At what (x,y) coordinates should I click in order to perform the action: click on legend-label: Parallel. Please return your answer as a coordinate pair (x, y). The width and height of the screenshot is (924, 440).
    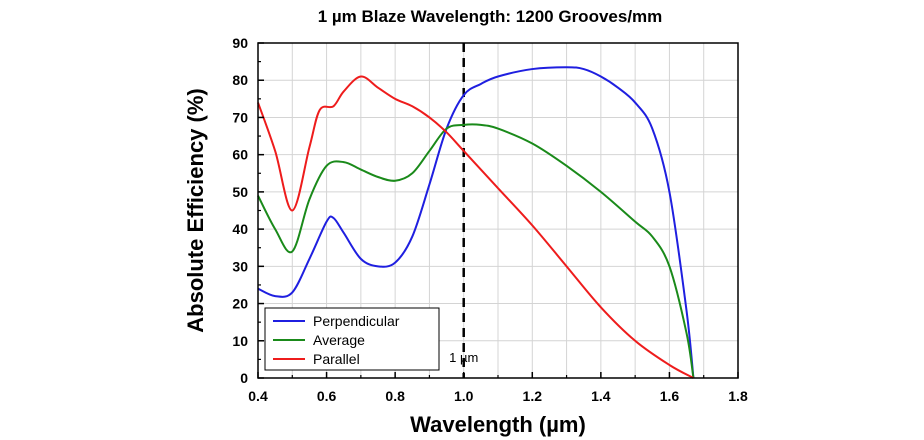
    Looking at the image, I should click on (336, 359).